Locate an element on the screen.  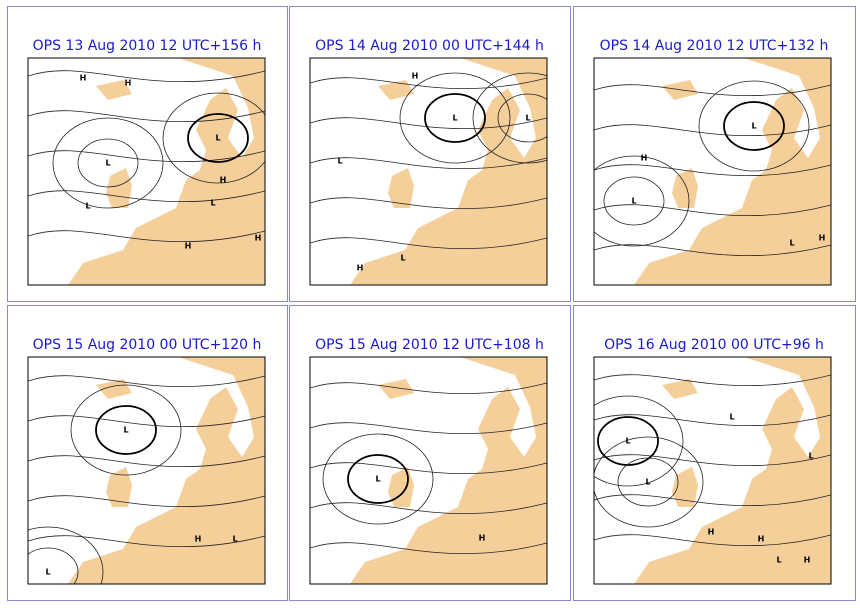
map-content: L L L H H L H L is located at coordinates (712, 470).